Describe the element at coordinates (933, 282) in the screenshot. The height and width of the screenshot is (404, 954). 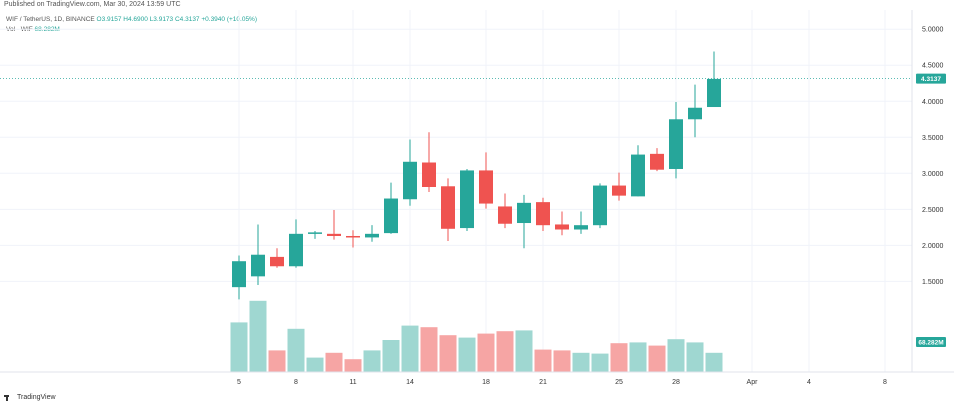
I see `y-tick-label: 1.5000` at that location.